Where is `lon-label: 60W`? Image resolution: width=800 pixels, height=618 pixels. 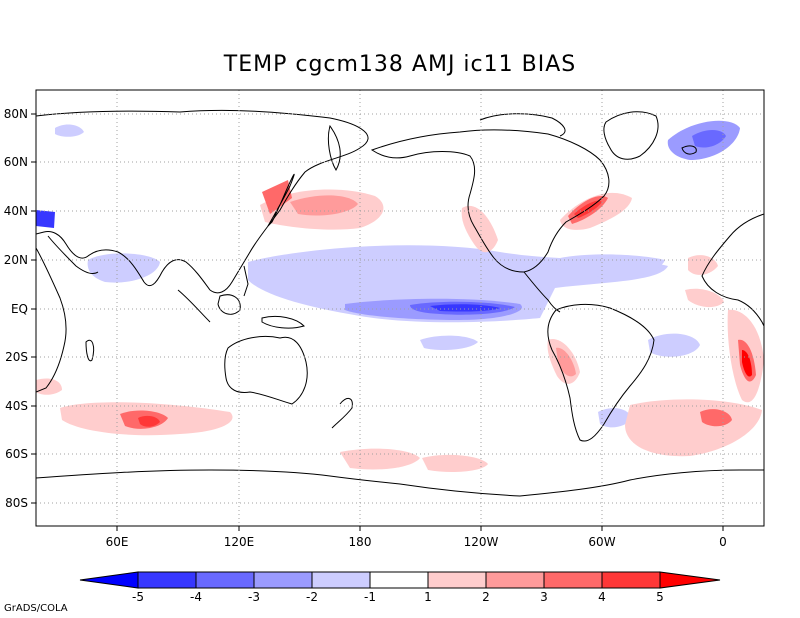 lon-label: 60W is located at coordinates (601, 542).